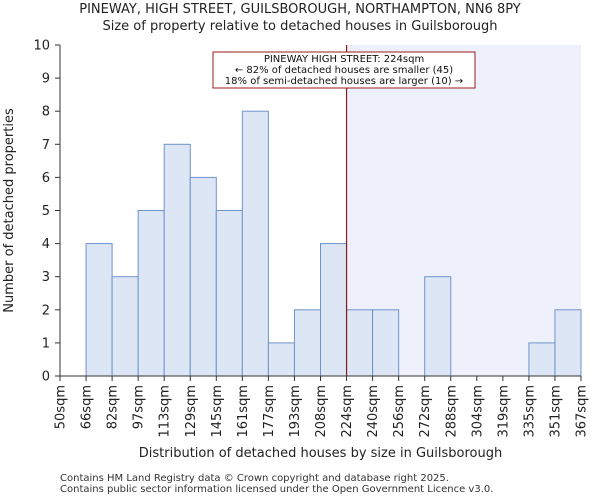  I want to click on x-tick-label: 367sqm, so click(582, 411).